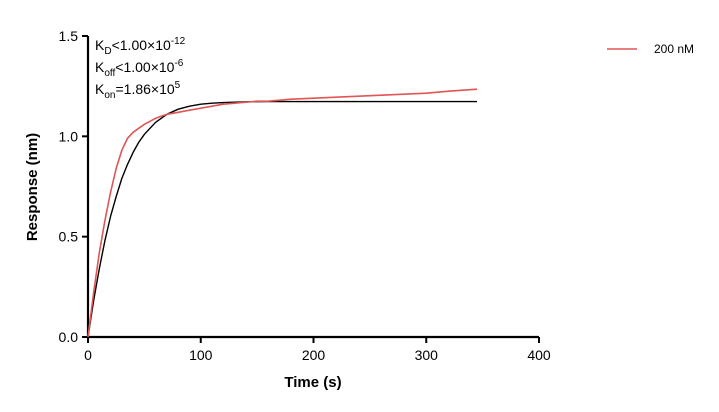 The height and width of the screenshot is (412, 719). Describe the element at coordinates (650, 49) in the screenshot. I see `legend: 200 nM` at that location.